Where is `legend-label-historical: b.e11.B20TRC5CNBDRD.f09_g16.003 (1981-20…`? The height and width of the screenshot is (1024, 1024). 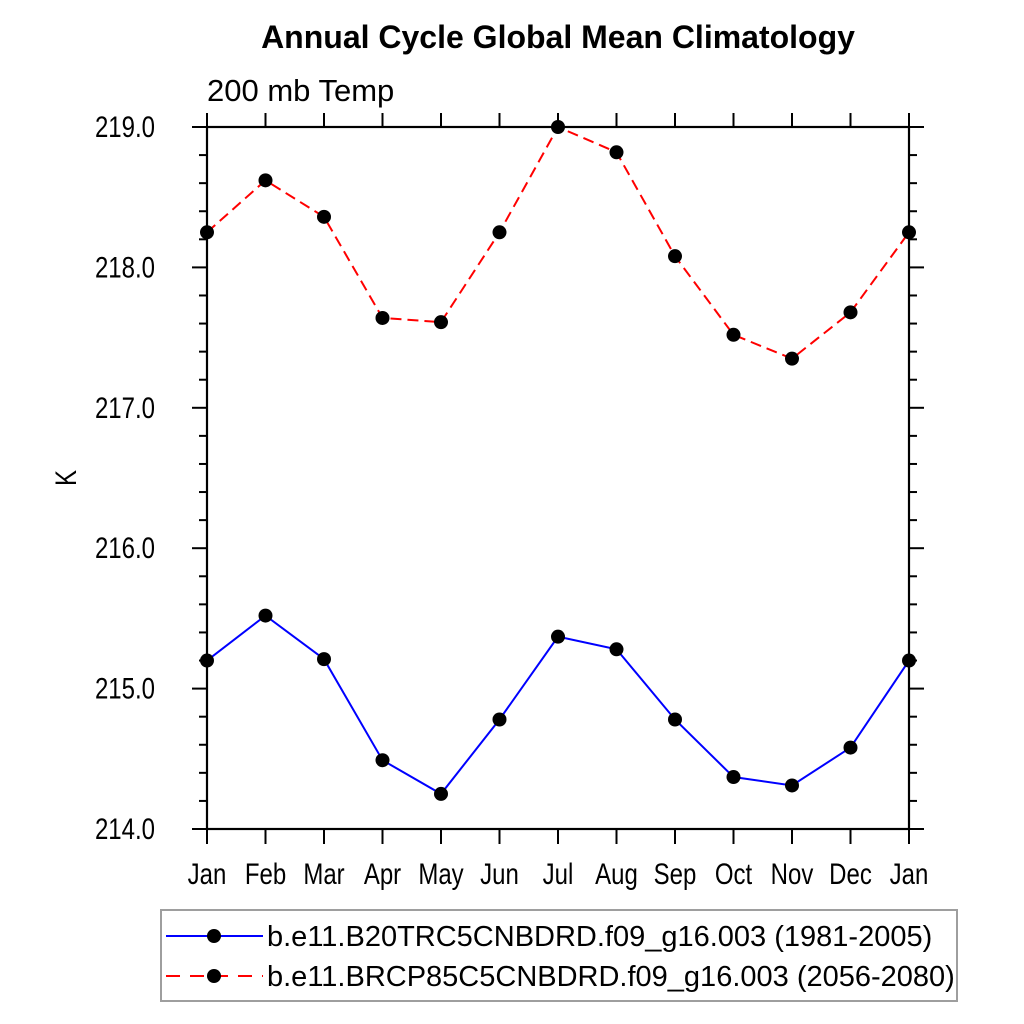
legend-label-historical: b.e11.B20TRC5CNBDRD.f09_g16.003 (1981-20… is located at coordinates (599, 937).